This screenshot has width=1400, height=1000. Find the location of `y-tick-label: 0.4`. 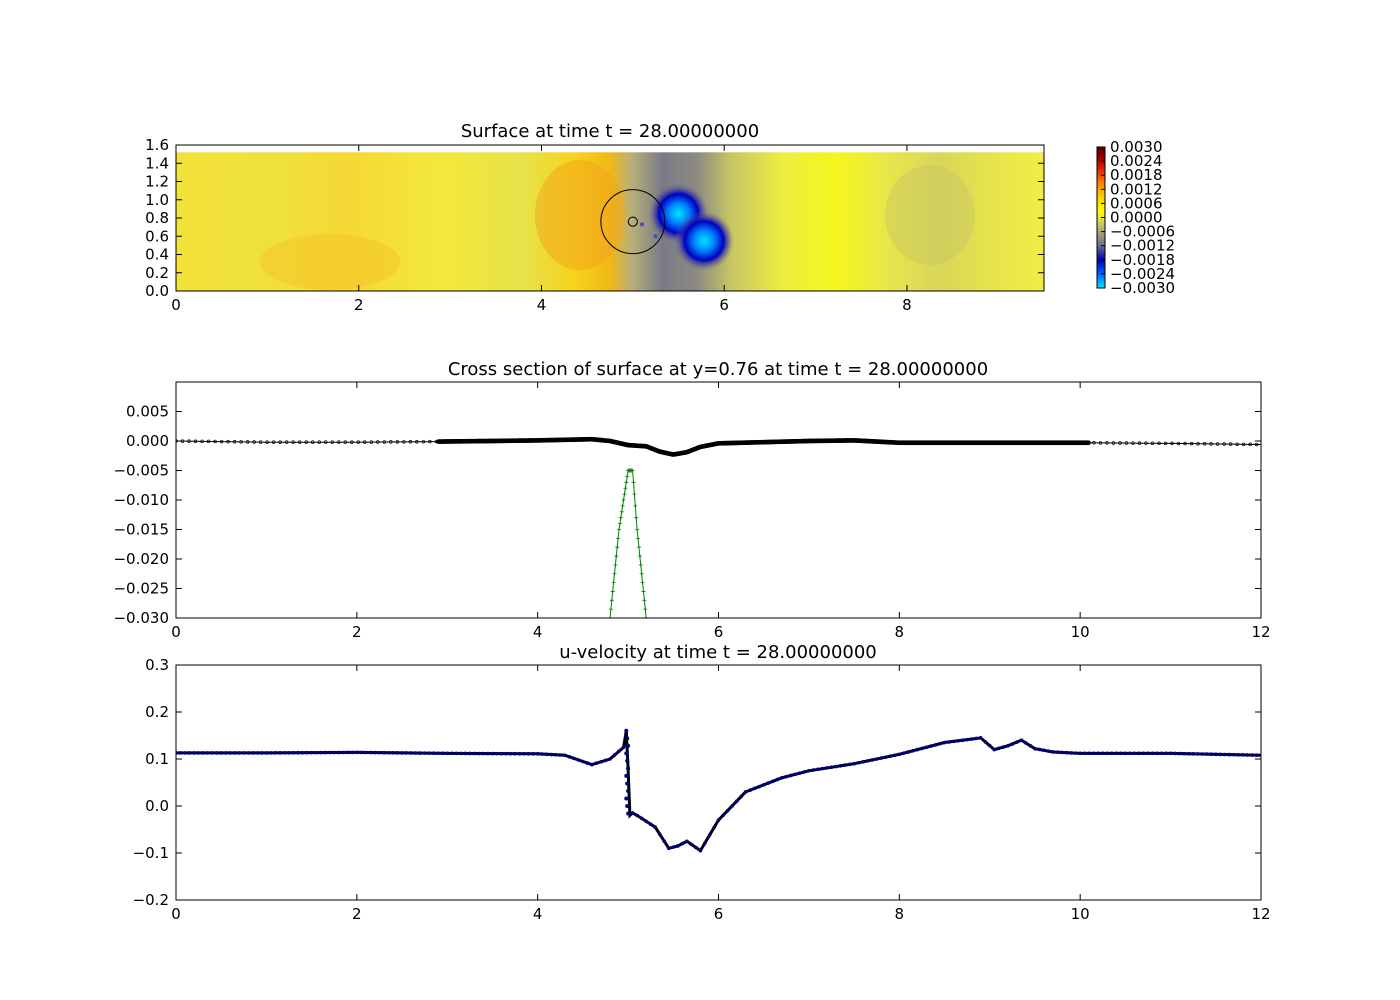

y-tick-label: 0.4 is located at coordinates (157, 255).